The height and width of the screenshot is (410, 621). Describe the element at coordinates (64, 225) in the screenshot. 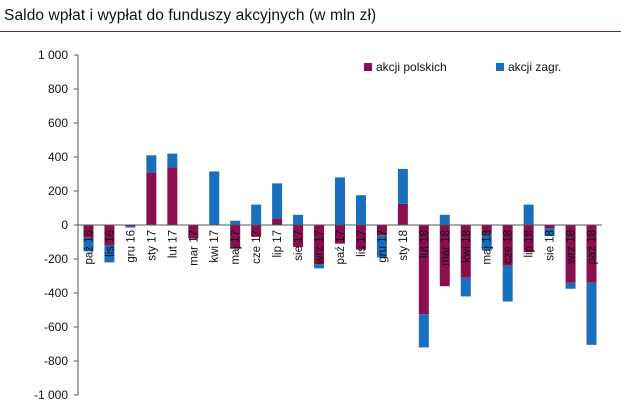

I see `y-tick-label: 0` at that location.